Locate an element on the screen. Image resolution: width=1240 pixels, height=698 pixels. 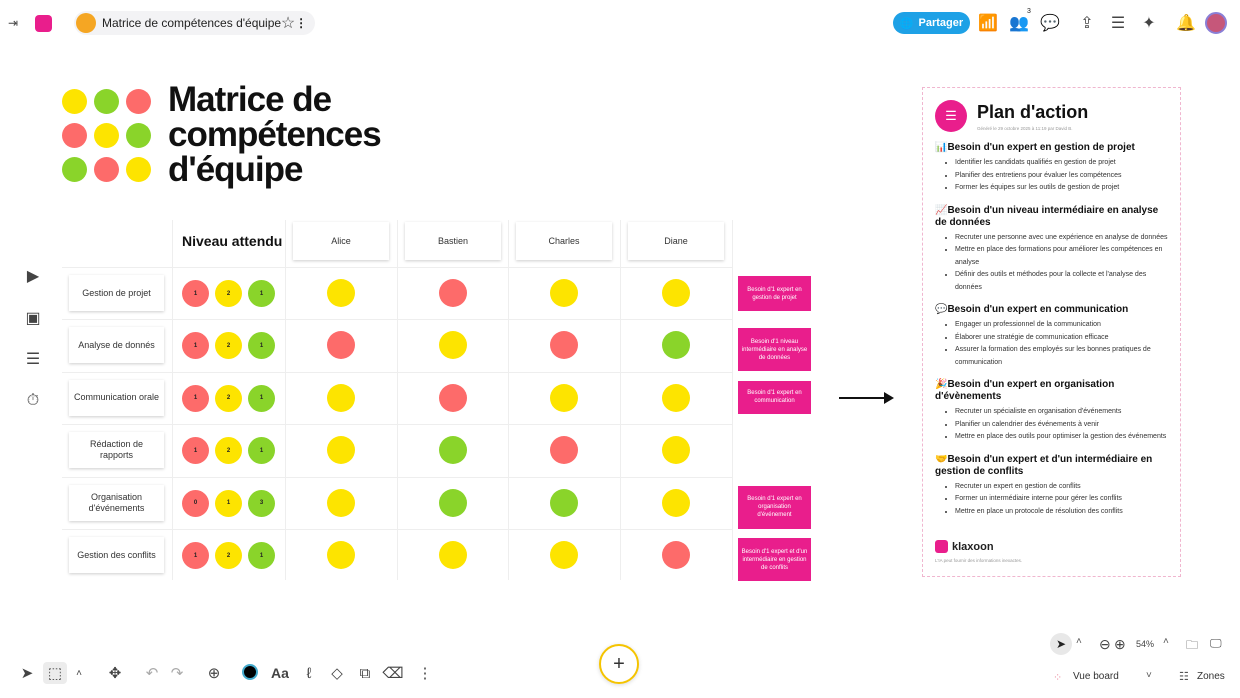
star-icon: ☆ is located at coordinates (288, 23).